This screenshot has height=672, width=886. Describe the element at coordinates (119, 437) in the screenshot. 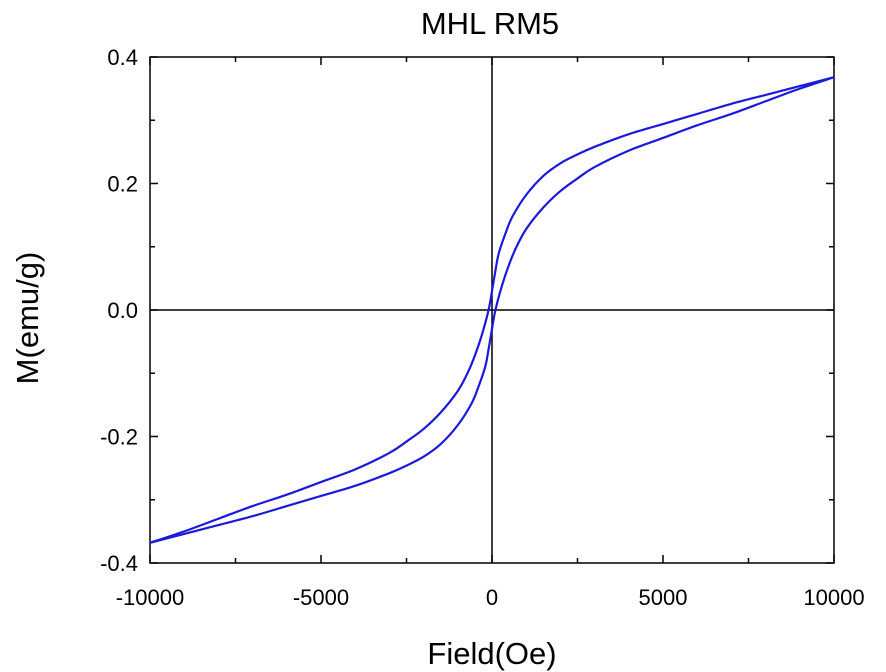

I see `y-tick-label: -0.2` at that location.